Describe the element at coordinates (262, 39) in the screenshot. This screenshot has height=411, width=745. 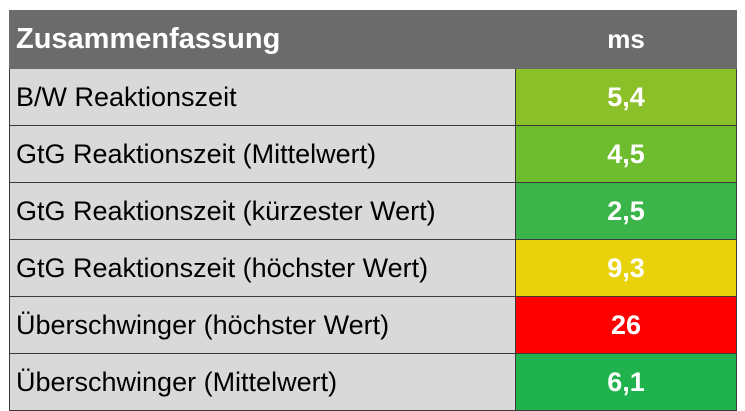
I see `header-title: Zusammenfassung` at that location.